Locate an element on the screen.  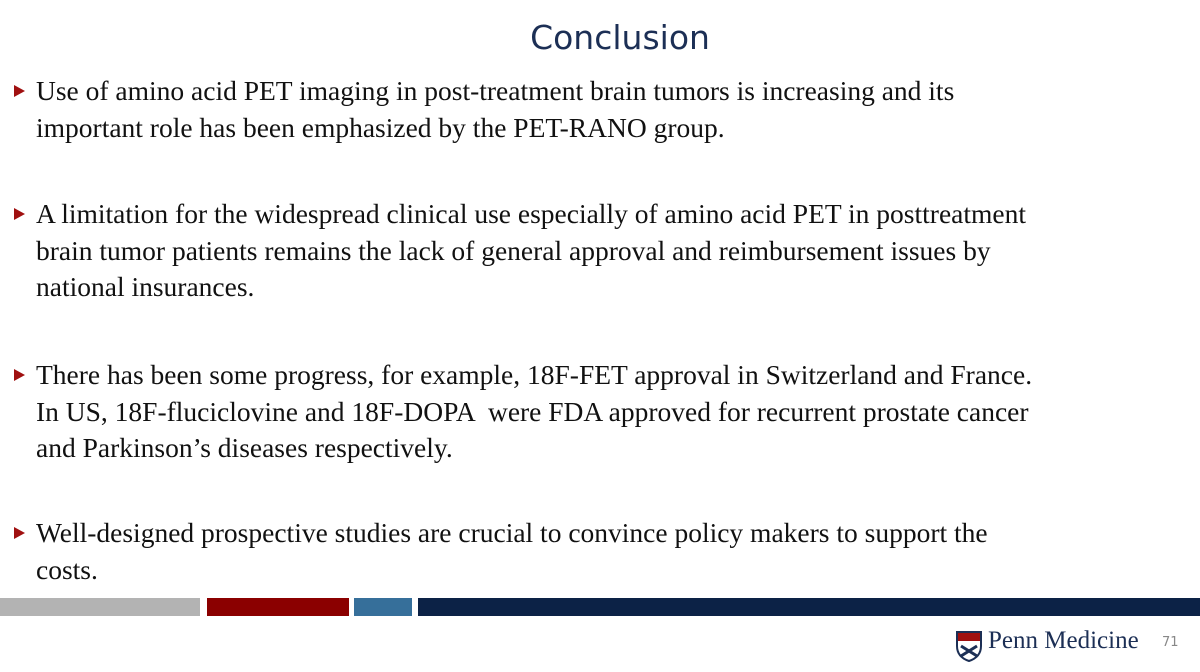
slide-title: Conclusion is located at coordinates (620, 37).